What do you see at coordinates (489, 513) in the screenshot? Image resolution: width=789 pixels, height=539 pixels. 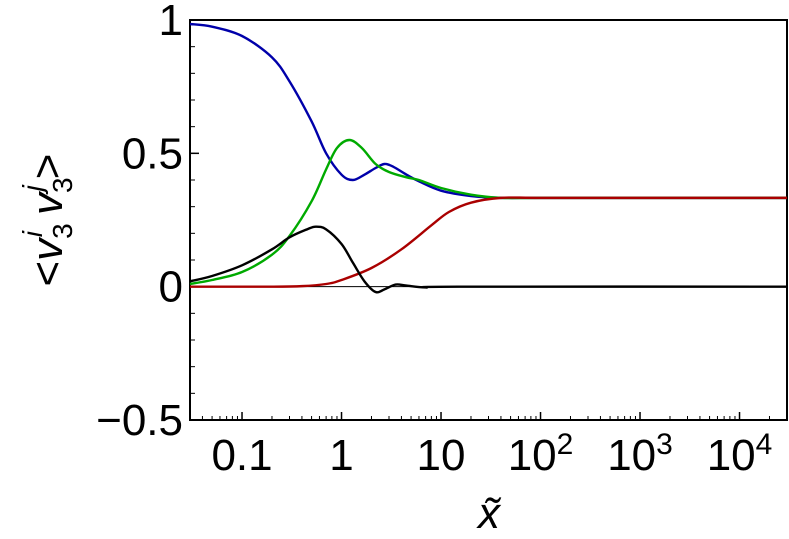 I see `x-axis-label: x̃` at bounding box center [489, 513].